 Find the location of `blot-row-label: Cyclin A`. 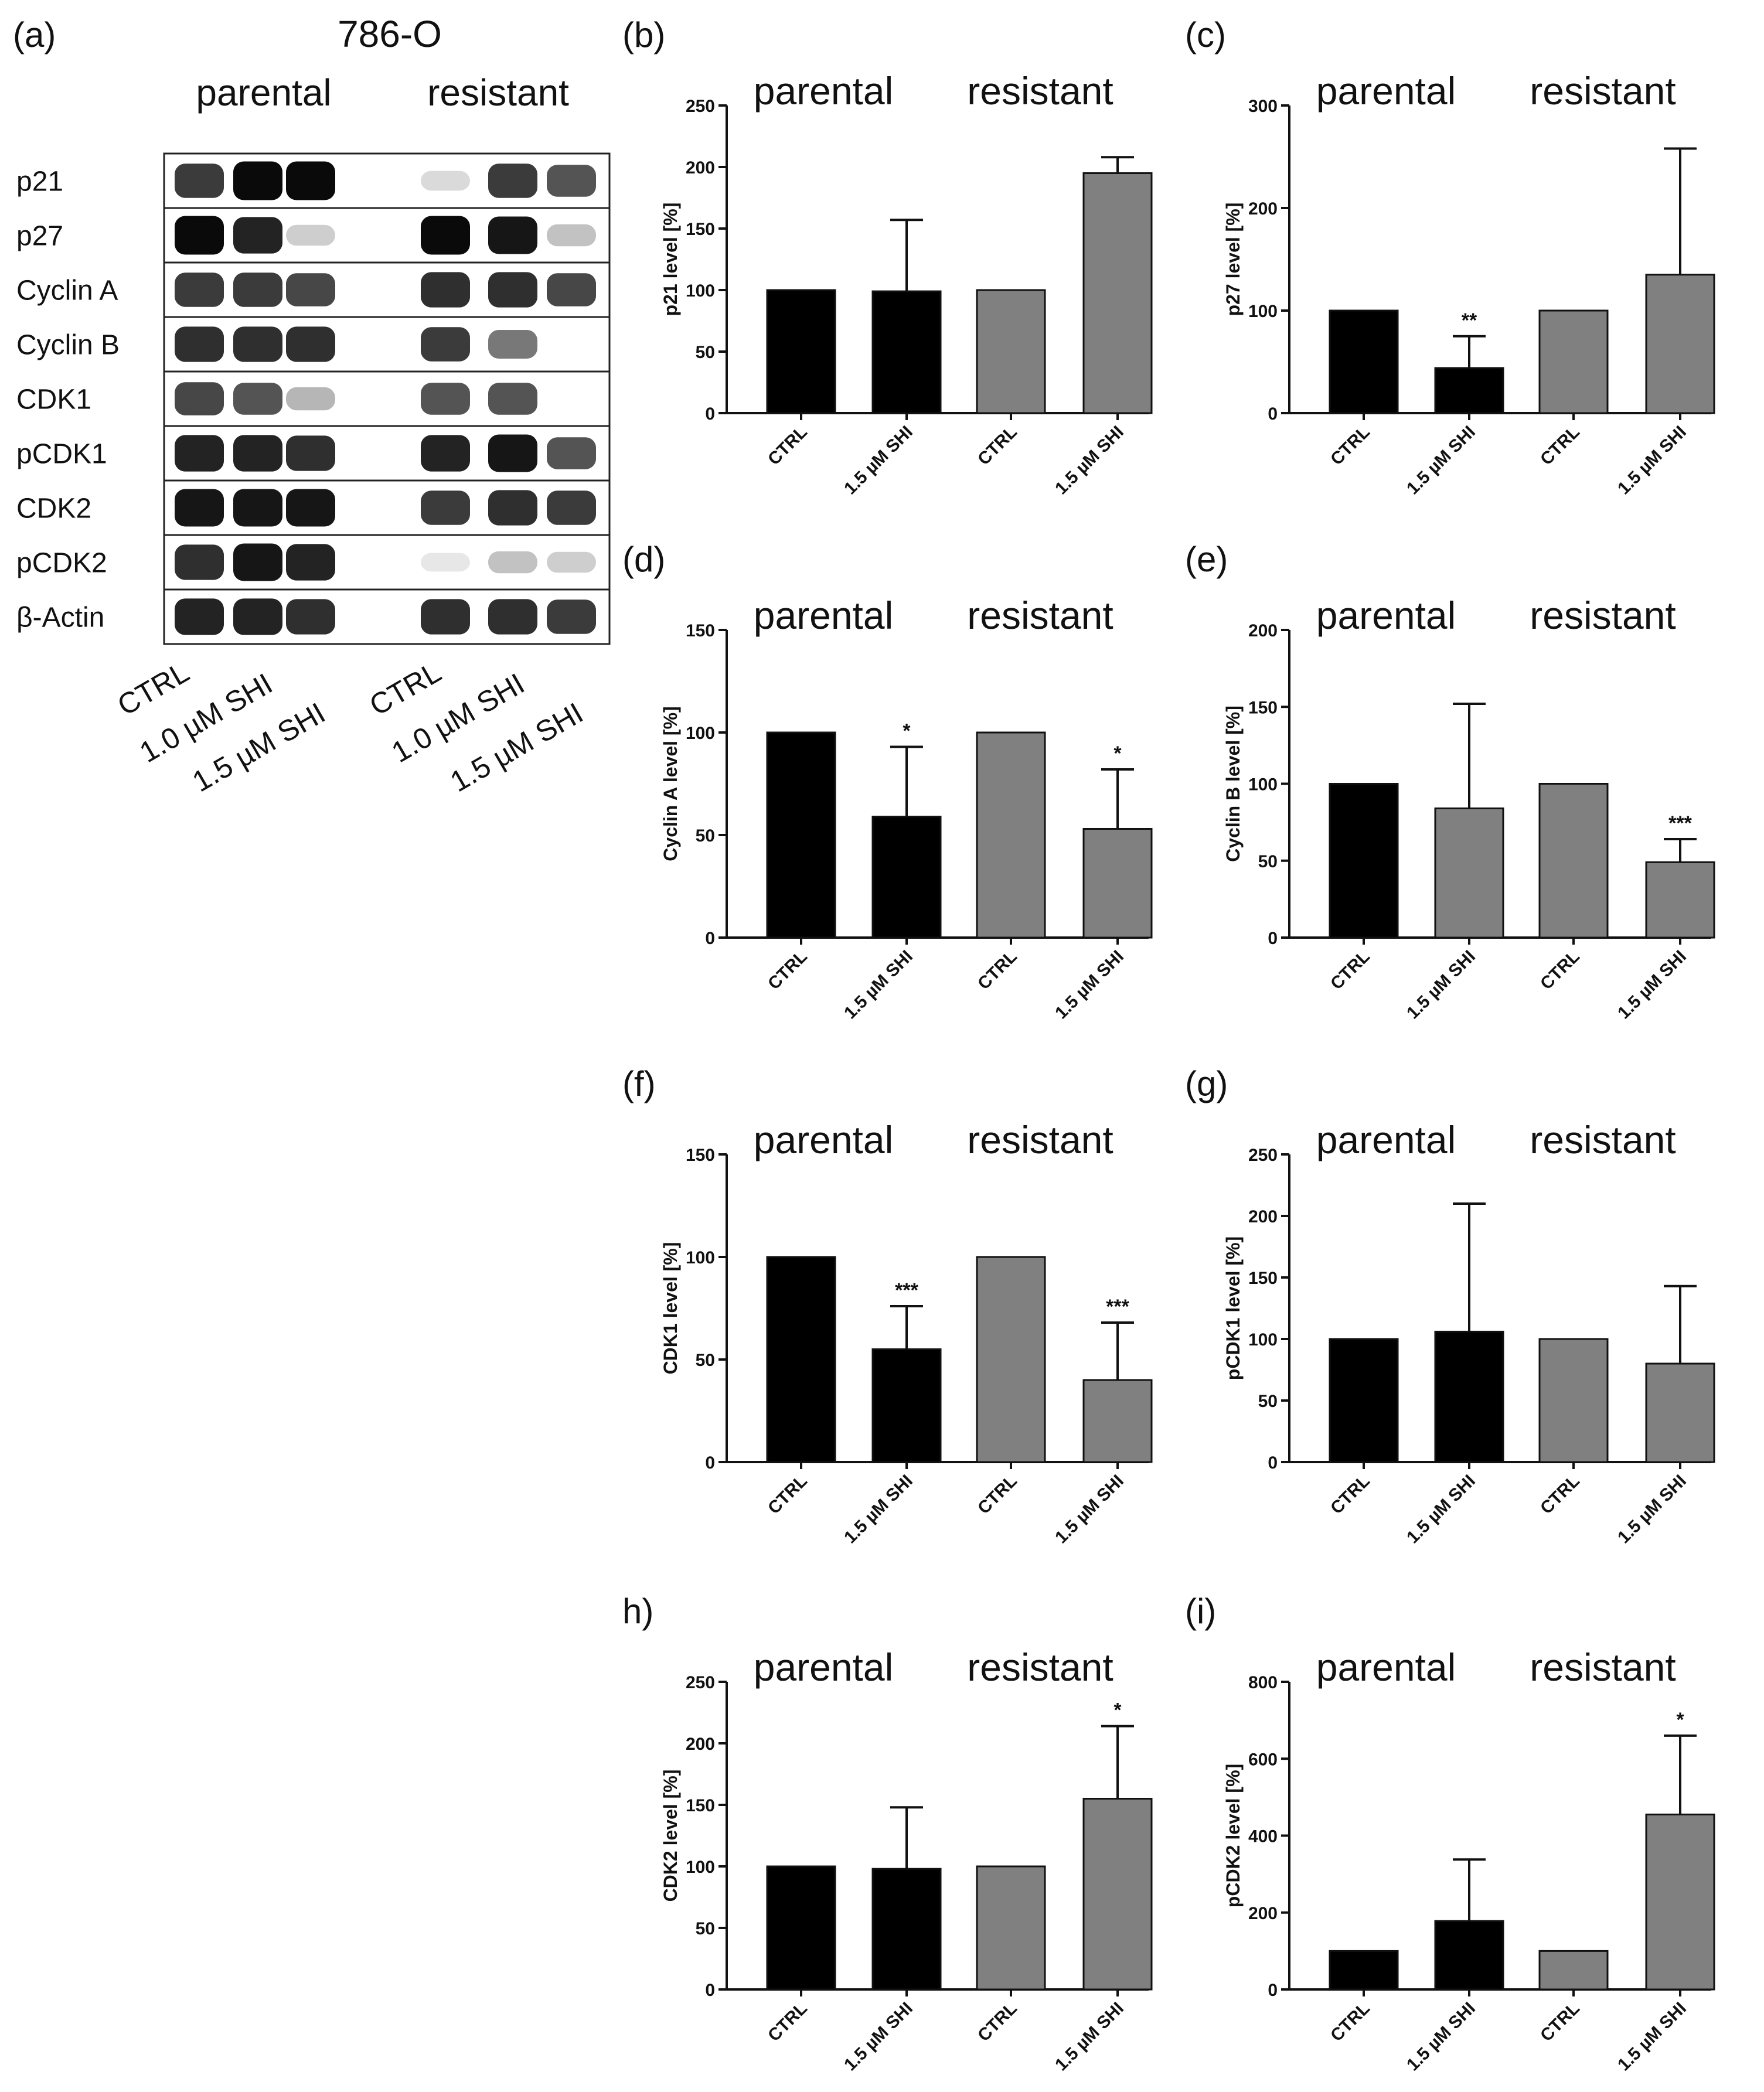

blot-row-label: Cyclin A is located at coordinates (67, 290).